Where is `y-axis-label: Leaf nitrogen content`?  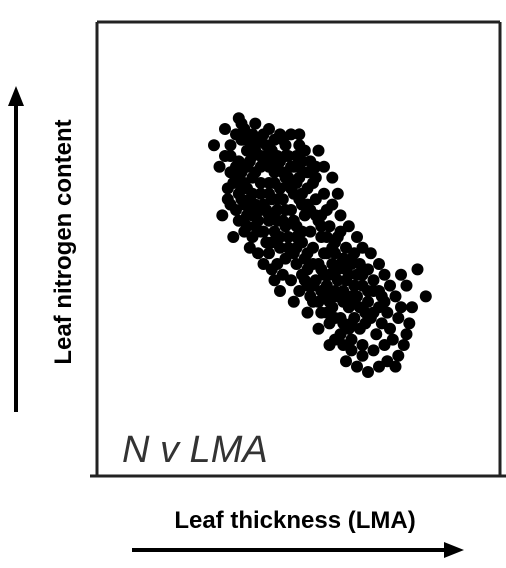 y-axis-label: Leaf nitrogen content is located at coordinates (63, 241).